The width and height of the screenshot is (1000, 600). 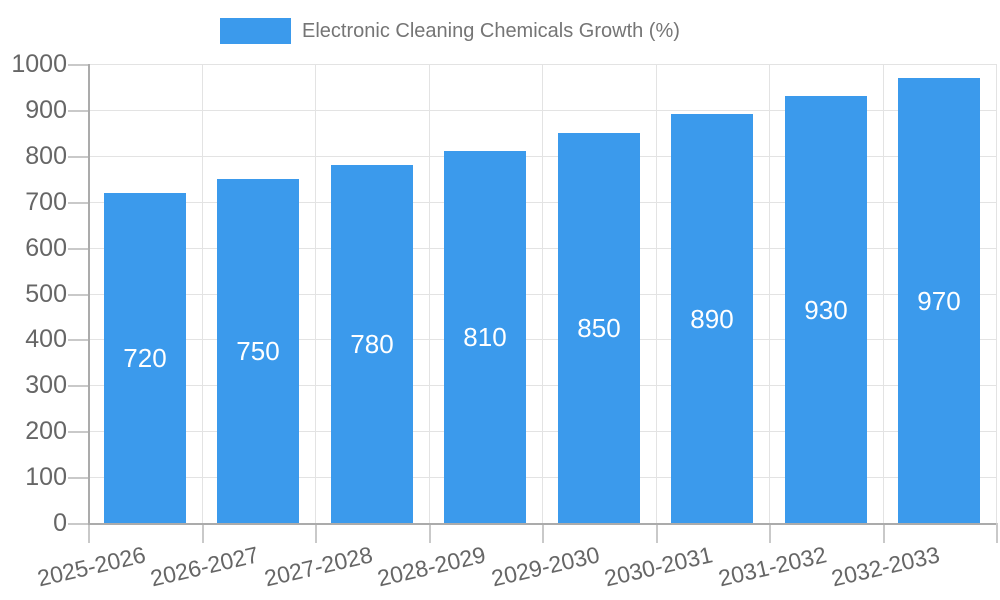 What do you see at coordinates (46, 156) in the screenshot?
I see `y-tick-label: 800` at bounding box center [46, 156].